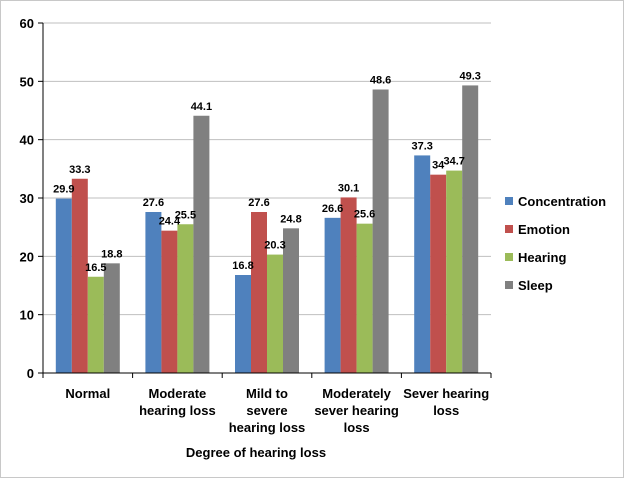 The image size is (624, 478). I want to click on data-label: 16.8, so click(242, 266).